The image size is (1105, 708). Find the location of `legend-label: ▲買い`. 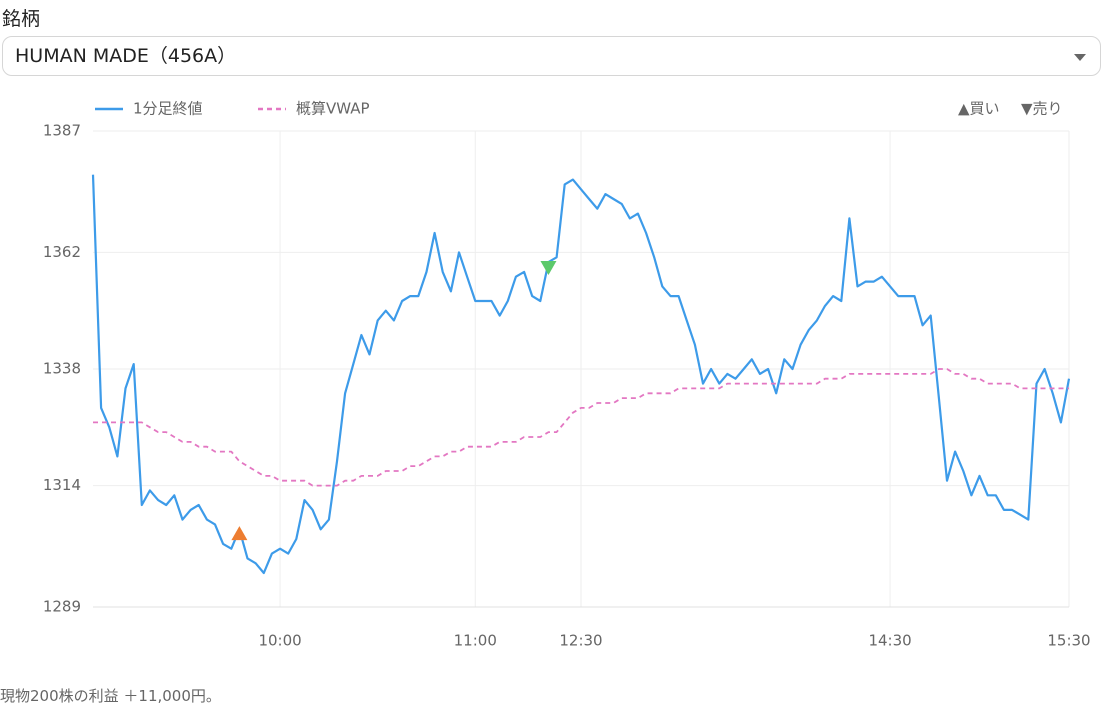

legend-label: ▲買い is located at coordinates (979, 109).